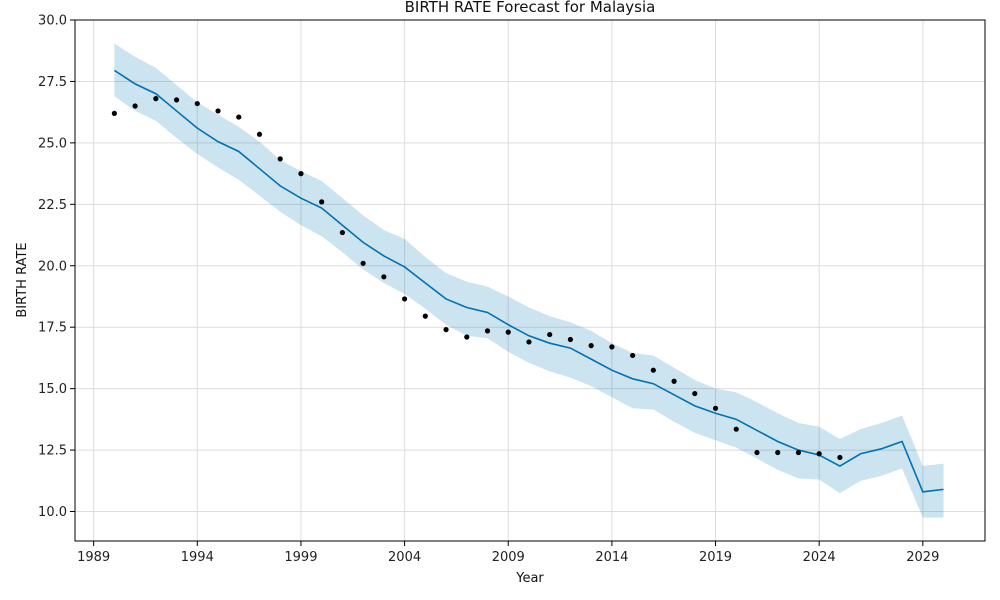 The image size is (1000, 600). What do you see at coordinates (611, 557) in the screenshot?
I see `x-tick-label: 2014` at bounding box center [611, 557].